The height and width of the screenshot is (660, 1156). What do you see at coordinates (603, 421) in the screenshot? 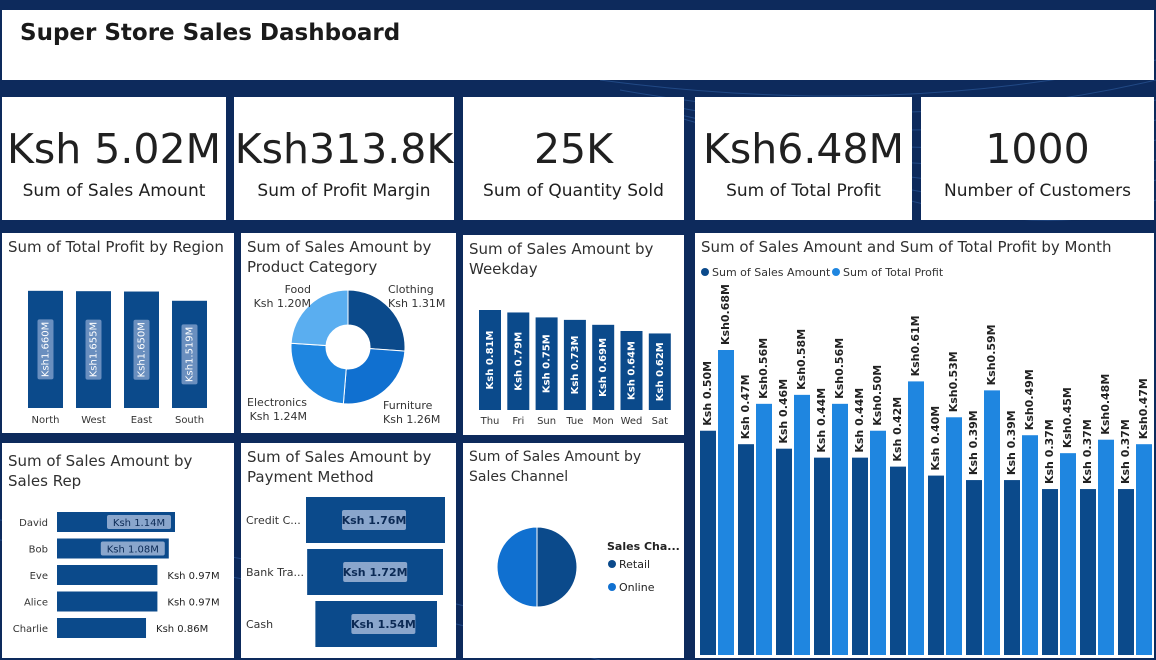
I see `weekday-axis-label: Mon` at bounding box center [603, 421].